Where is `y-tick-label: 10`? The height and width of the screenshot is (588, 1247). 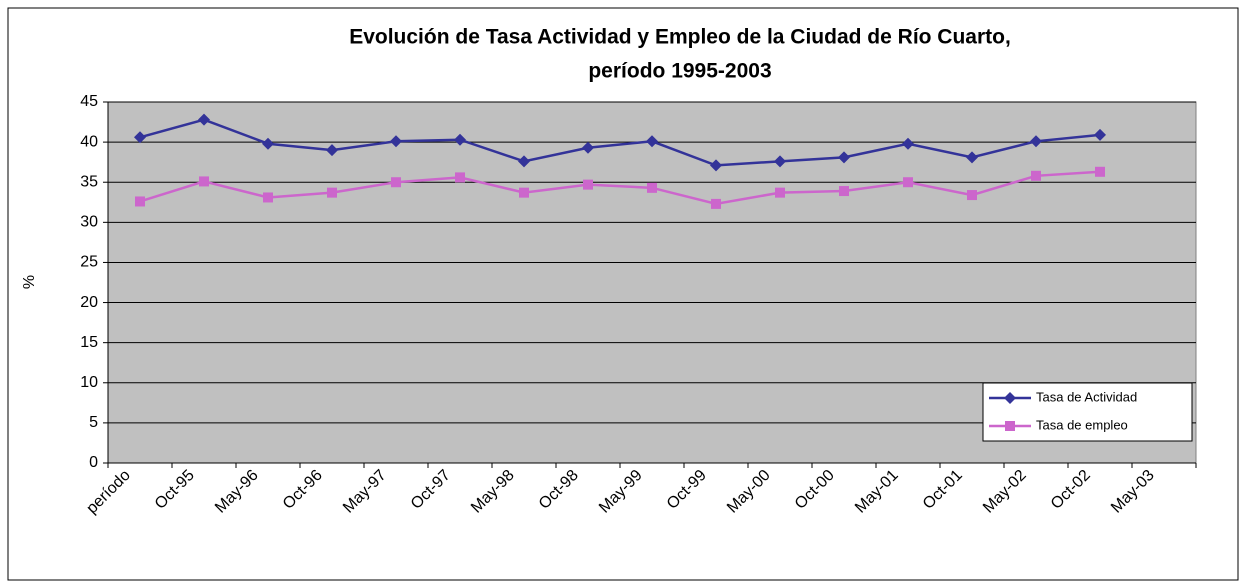
y-tick-label: 10 is located at coordinates (89, 382).